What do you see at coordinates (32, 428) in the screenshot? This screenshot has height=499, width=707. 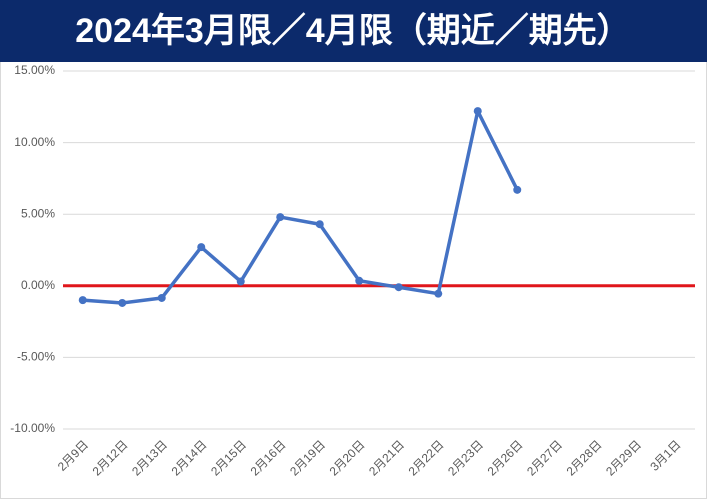 I see `y-tick-label: -10.00%` at bounding box center [32, 428].